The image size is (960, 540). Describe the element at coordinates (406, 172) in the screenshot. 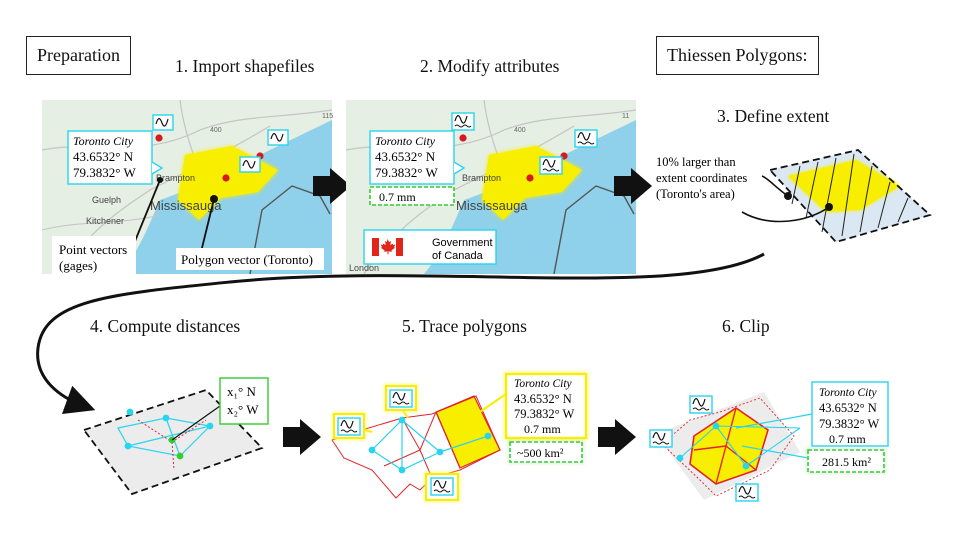

I see `callout-2-lon: 79.3832° W` at that location.